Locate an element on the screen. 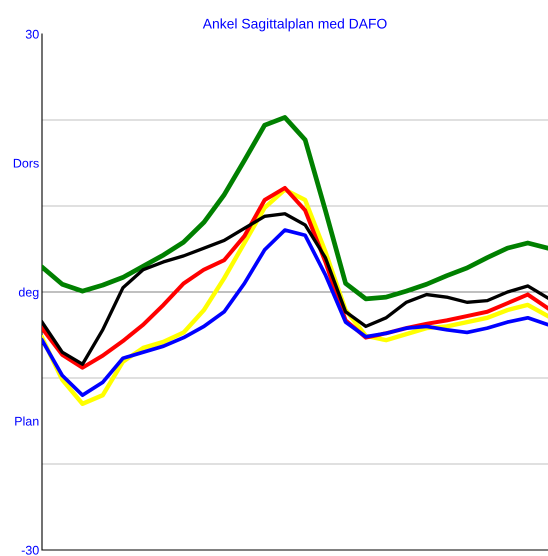 This screenshot has height=556, width=548. y-tick-label: 30 is located at coordinates (32, 34).